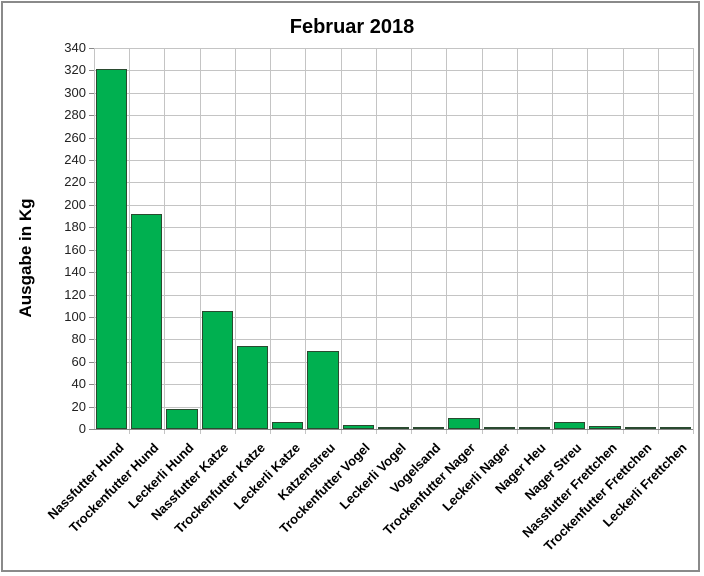 The width and height of the screenshot is (704, 576). I want to click on y-tick-label: 160, so click(75, 249).